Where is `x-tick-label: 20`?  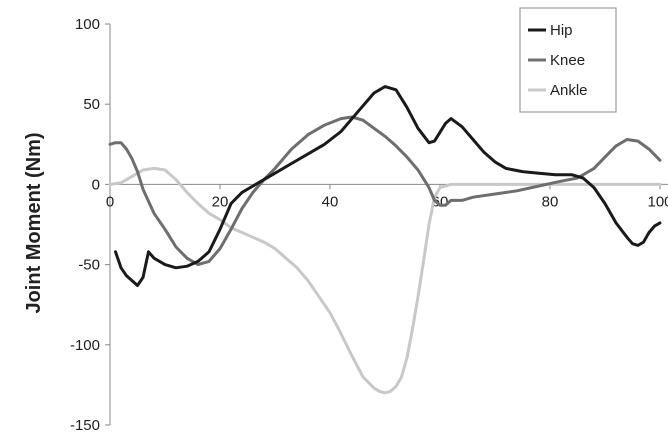
x-tick-label: 20 is located at coordinates (220, 201).